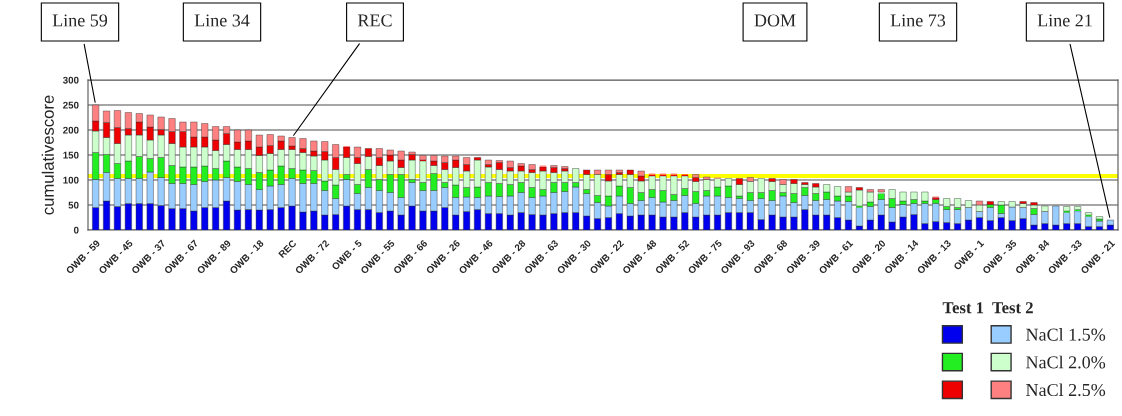  Describe the element at coordinates (71, 105) in the screenshot. I see `y-tick-label: 250` at that location.